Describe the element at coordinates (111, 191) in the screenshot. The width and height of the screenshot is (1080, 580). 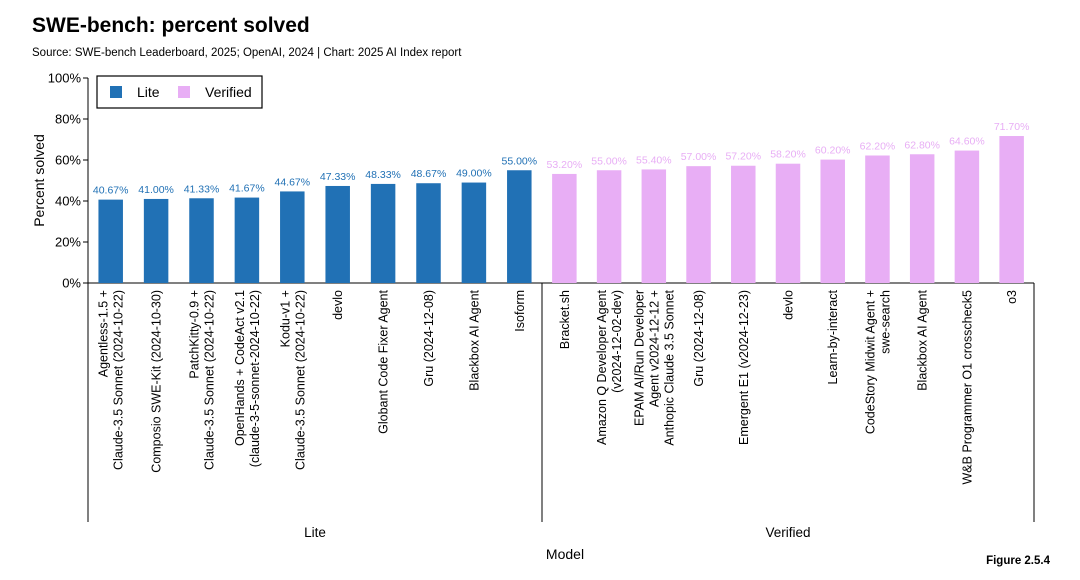
I see `data-label: 40.67%` at that location.